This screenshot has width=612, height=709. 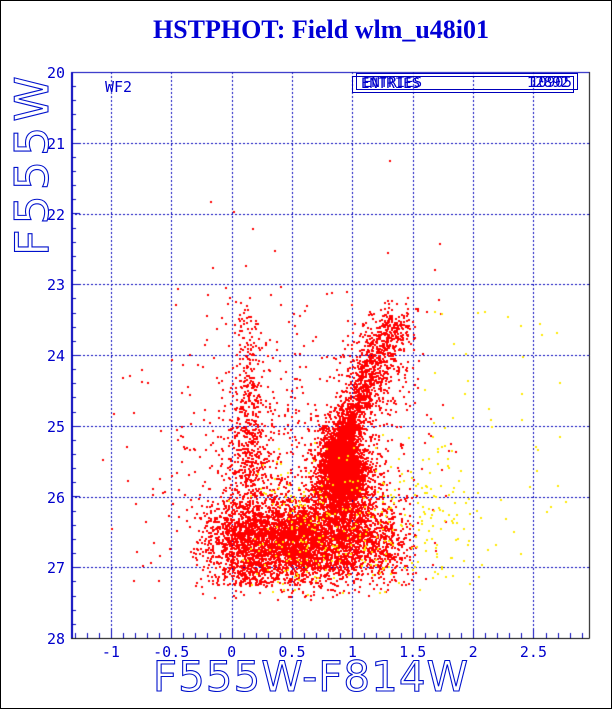 I want to click on y-tick-label: 20, so click(x=55, y=73).